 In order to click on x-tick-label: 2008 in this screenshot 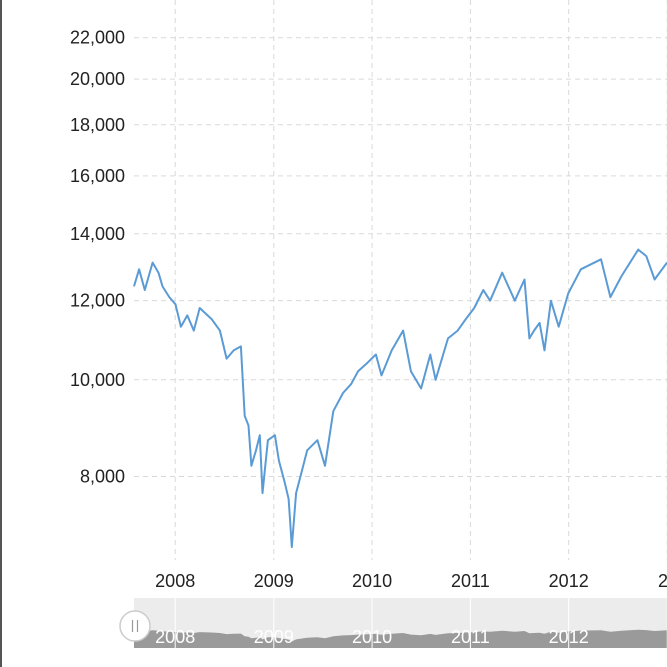, I will do `click(175, 581)`.